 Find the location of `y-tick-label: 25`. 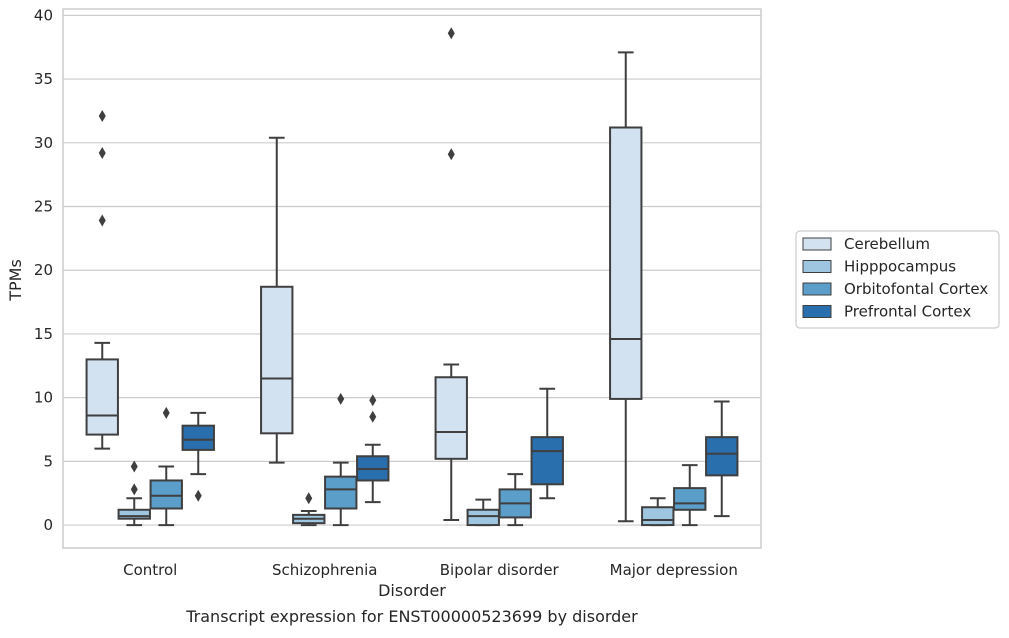

y-tick-label: 25 is located at coordinates (43, 207).